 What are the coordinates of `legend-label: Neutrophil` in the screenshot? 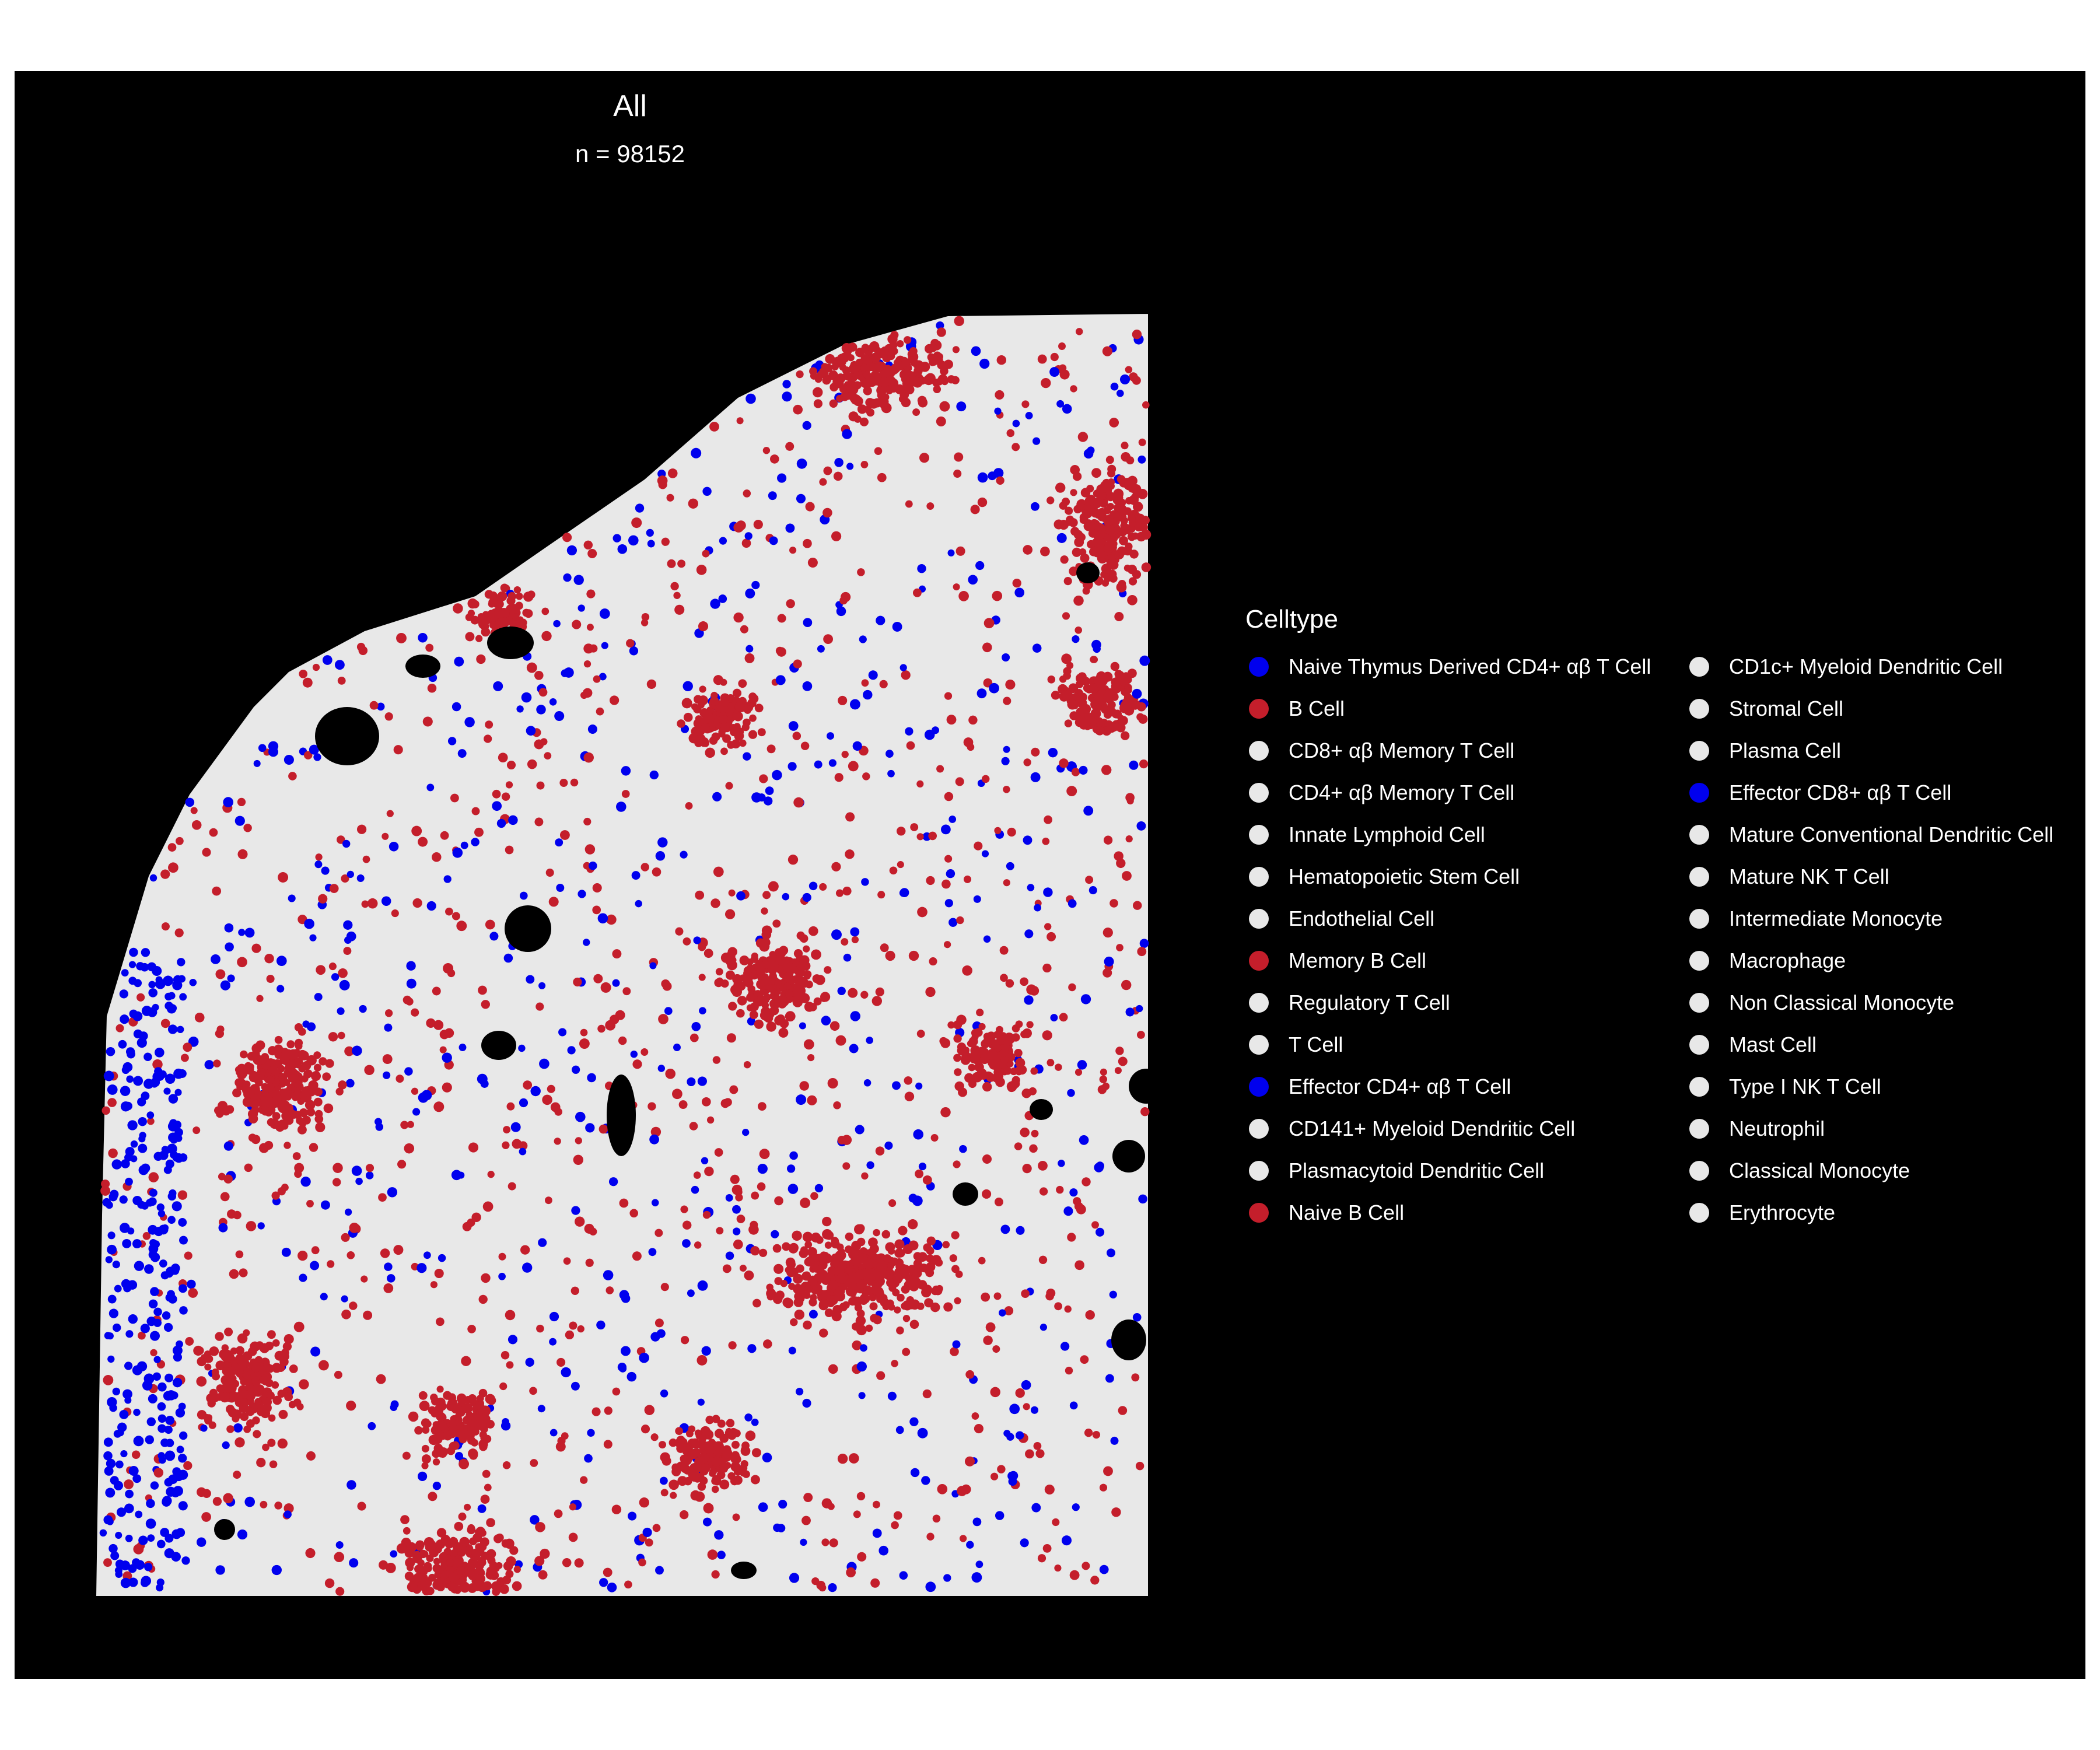 It's located at (1777, 1128).